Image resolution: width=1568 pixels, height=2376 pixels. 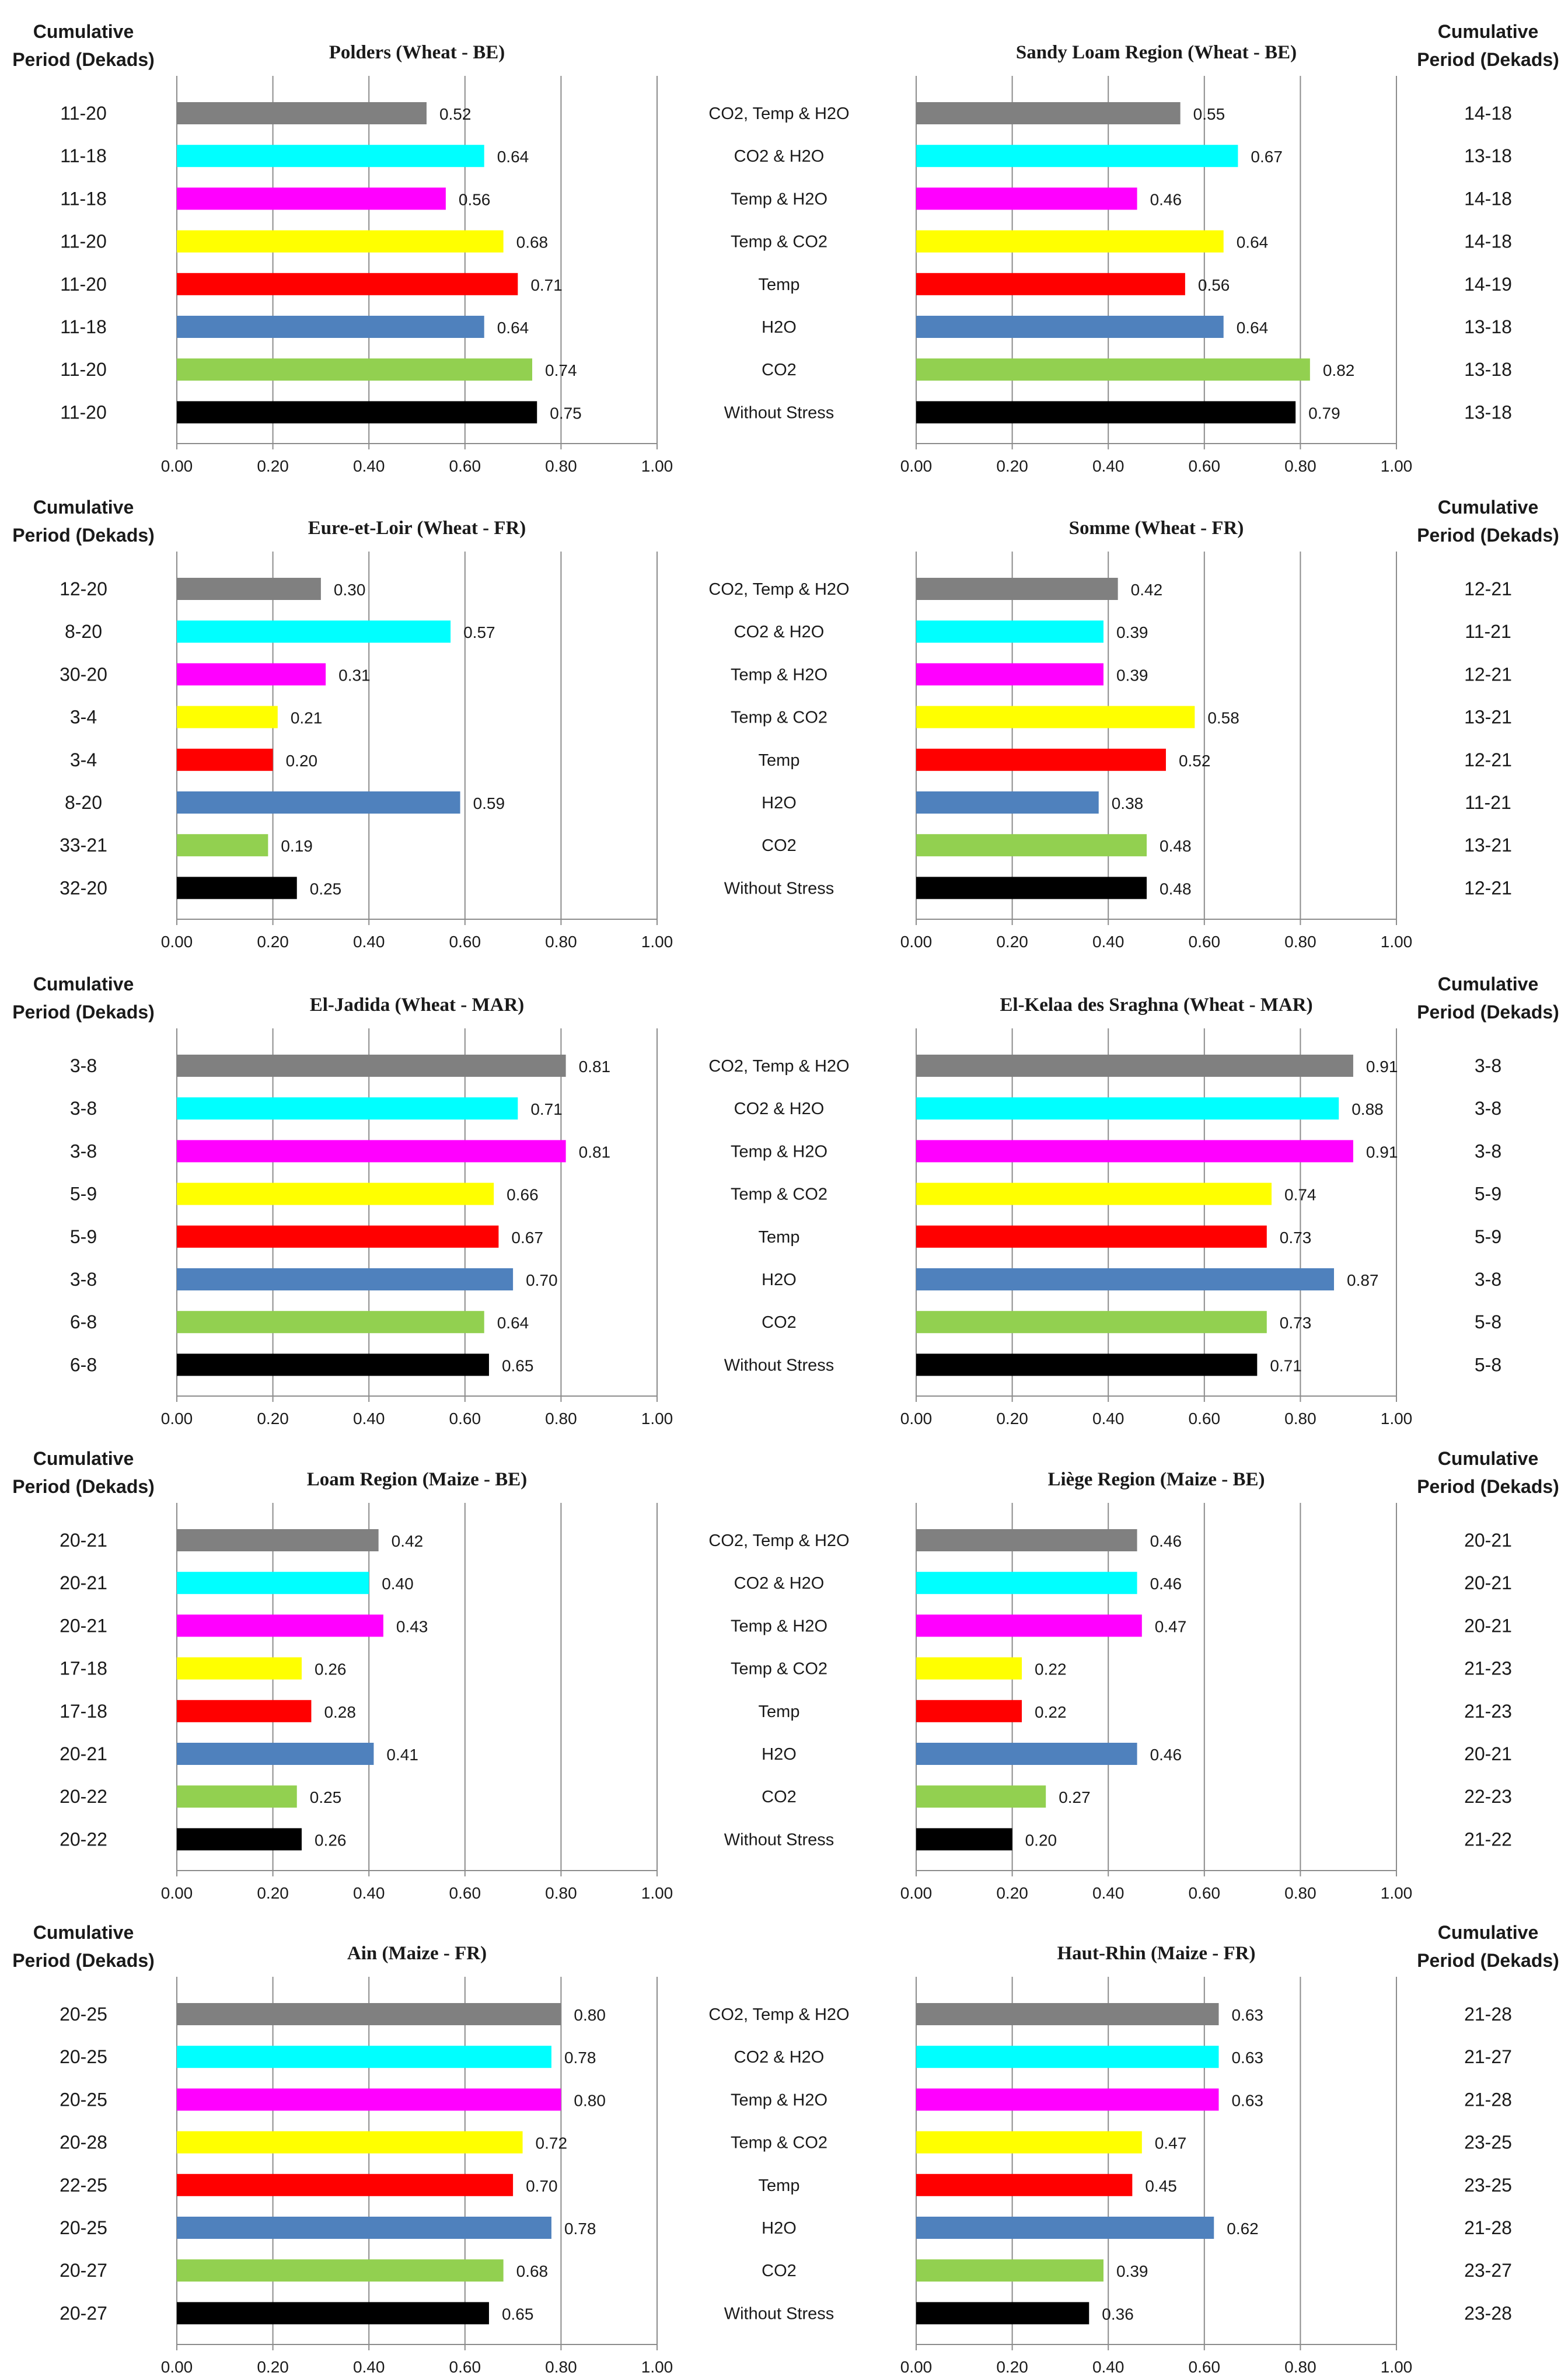 I want to click on period-label: 21-28, so click(x=1488, y=2015).